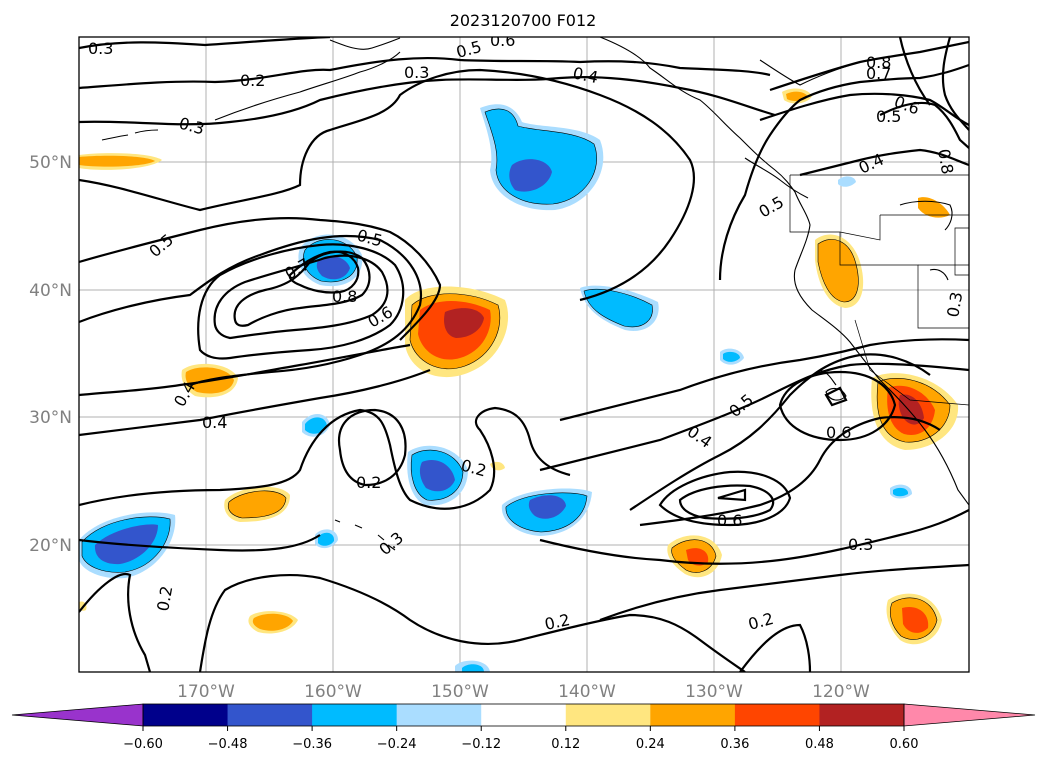 The height and width of the screenshot is (765, 1047). What do you see at coordinates (50, 163) in the screenshot?
I see `lat-label: 50°N` at bounding box center [50, 163].